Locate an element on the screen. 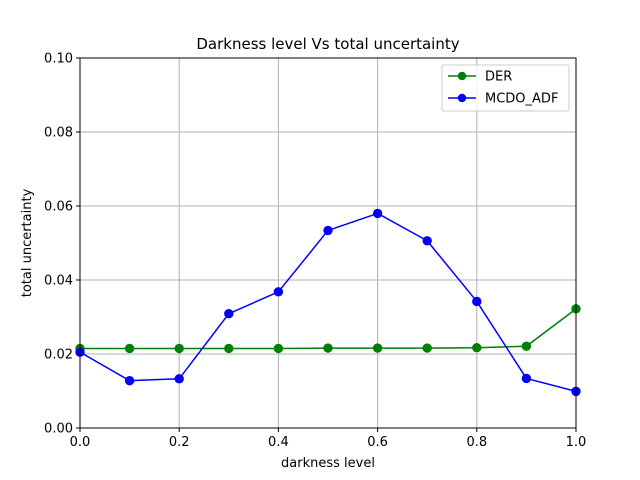  legend-label-mcdo-adf: MCDO_ADF is located at coordinates (521, 99).